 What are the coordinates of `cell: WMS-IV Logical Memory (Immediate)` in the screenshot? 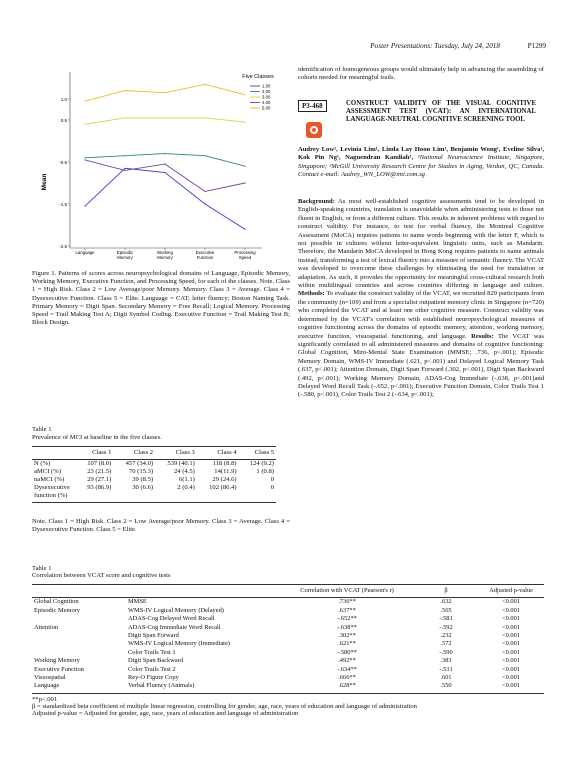 It's located at (179, 644).